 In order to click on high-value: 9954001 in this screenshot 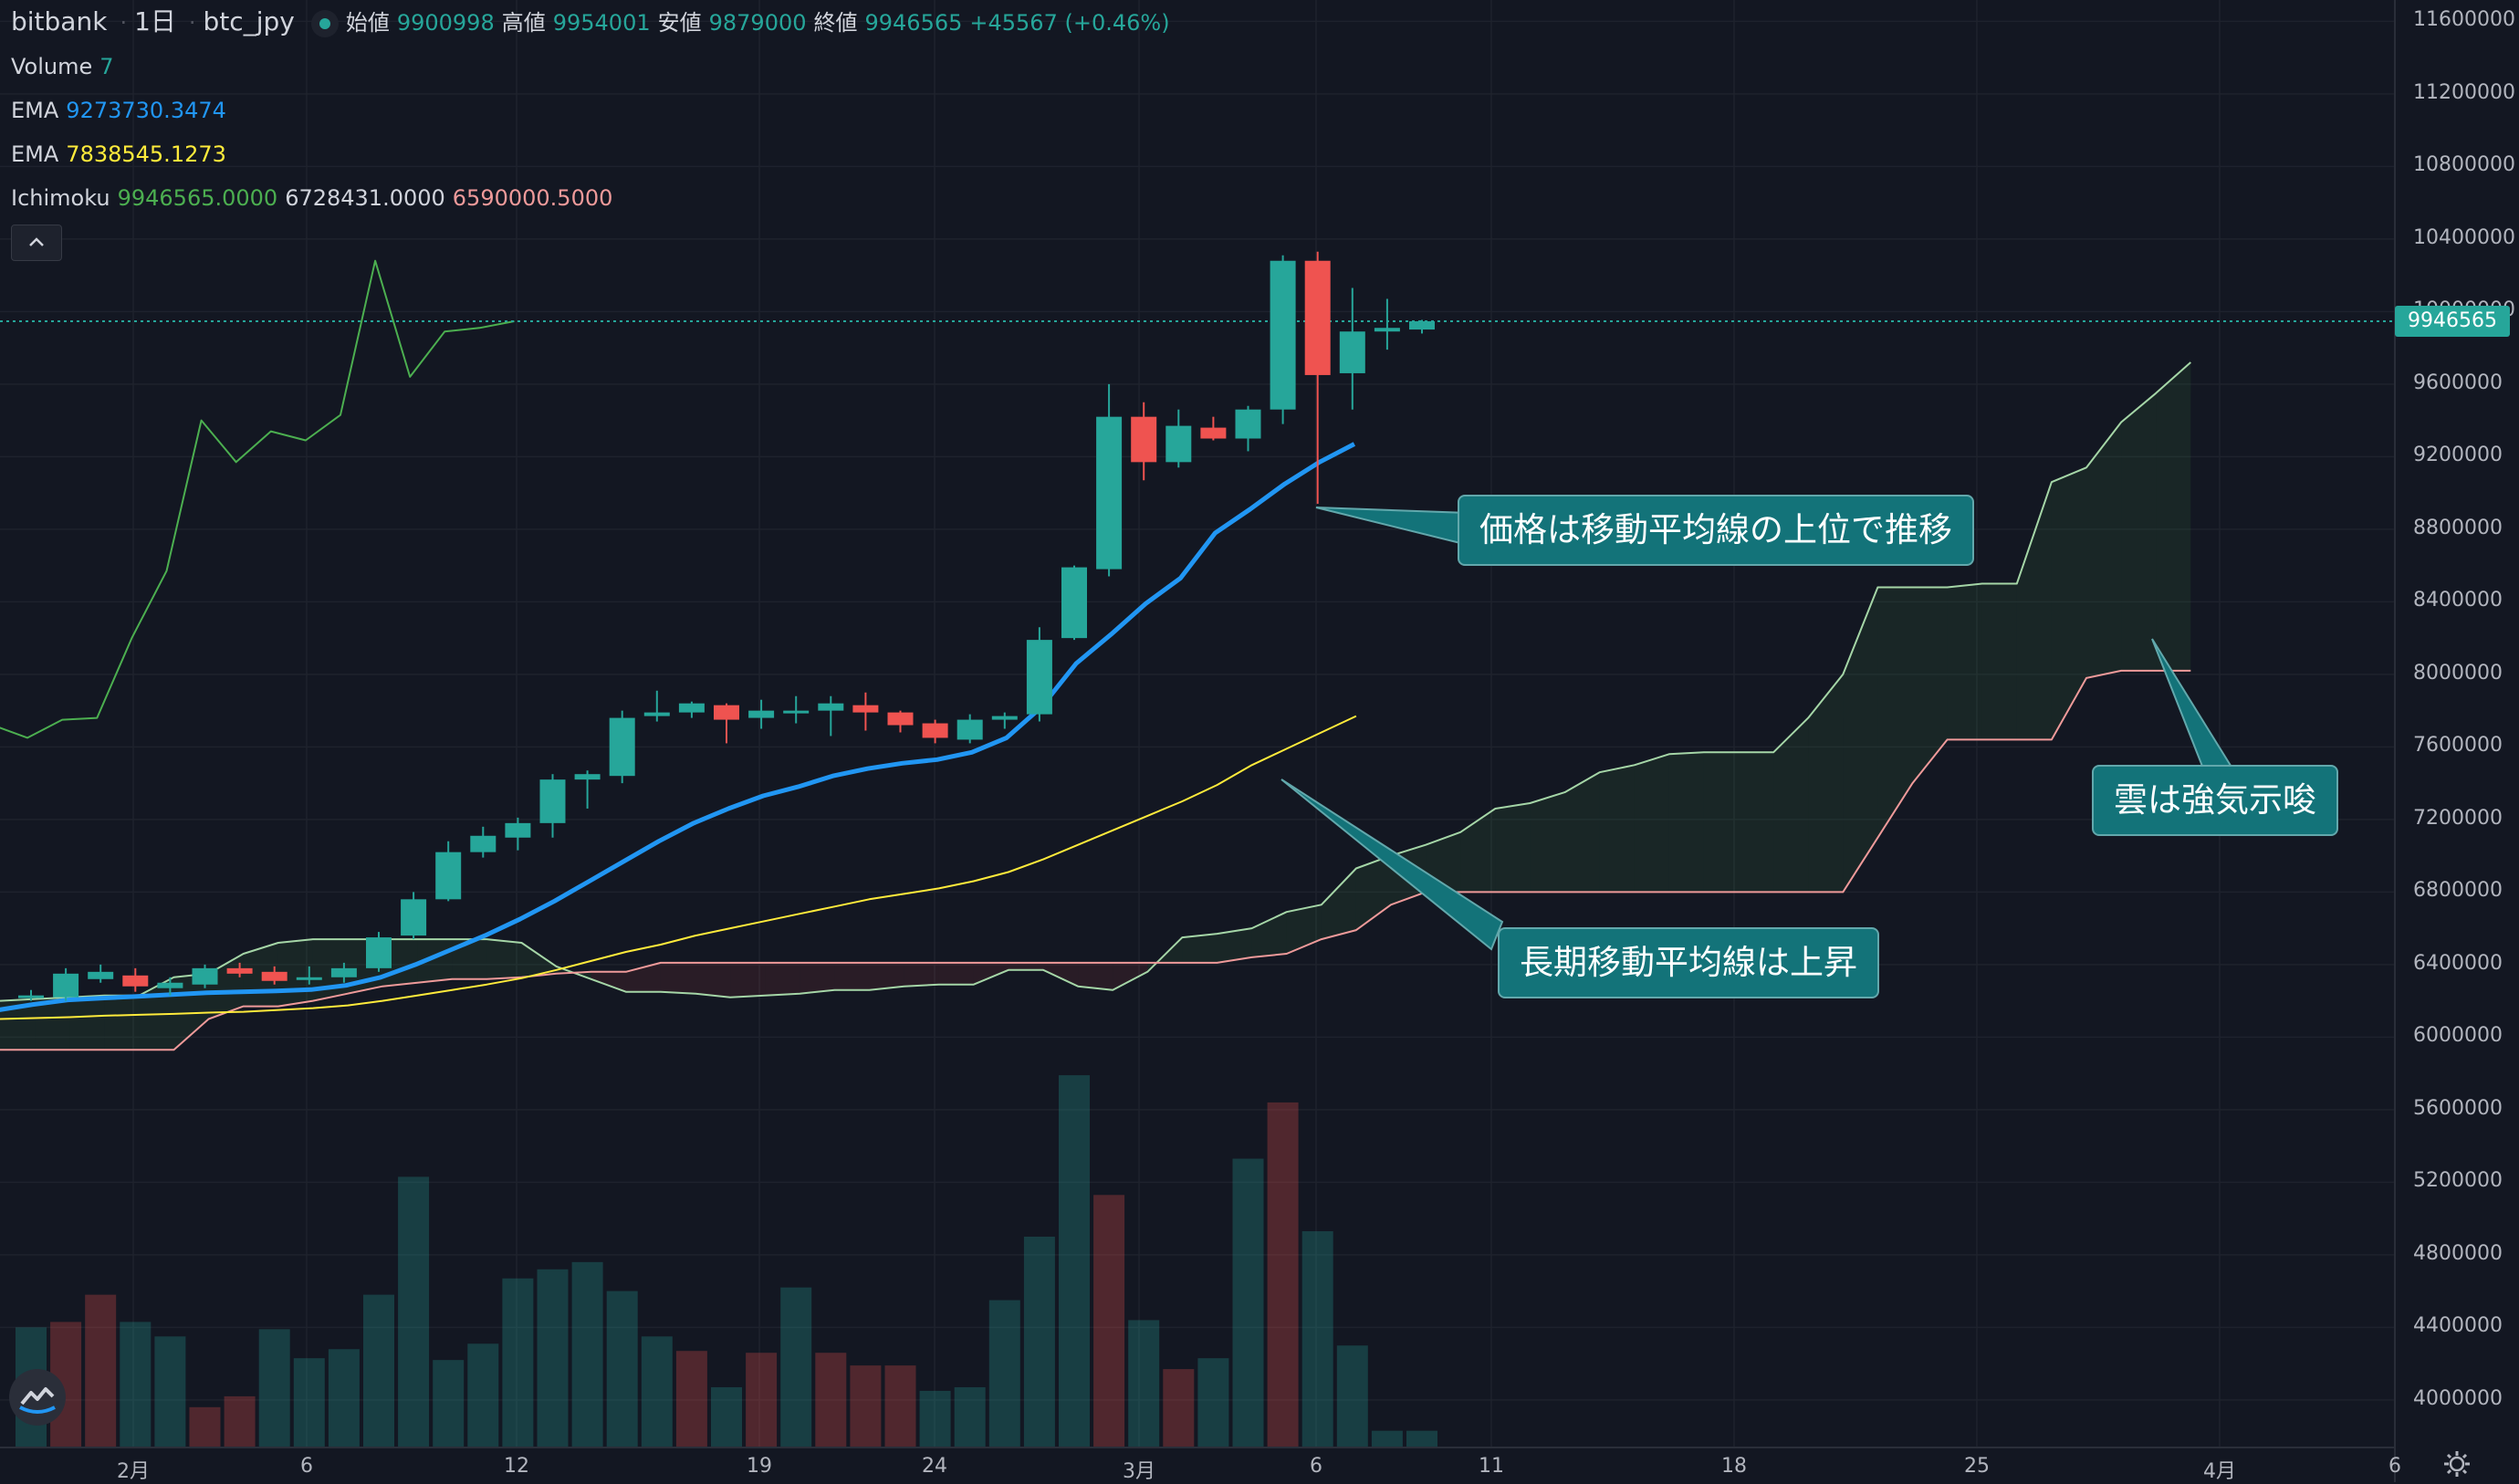, I will do `click(601, 23)`.